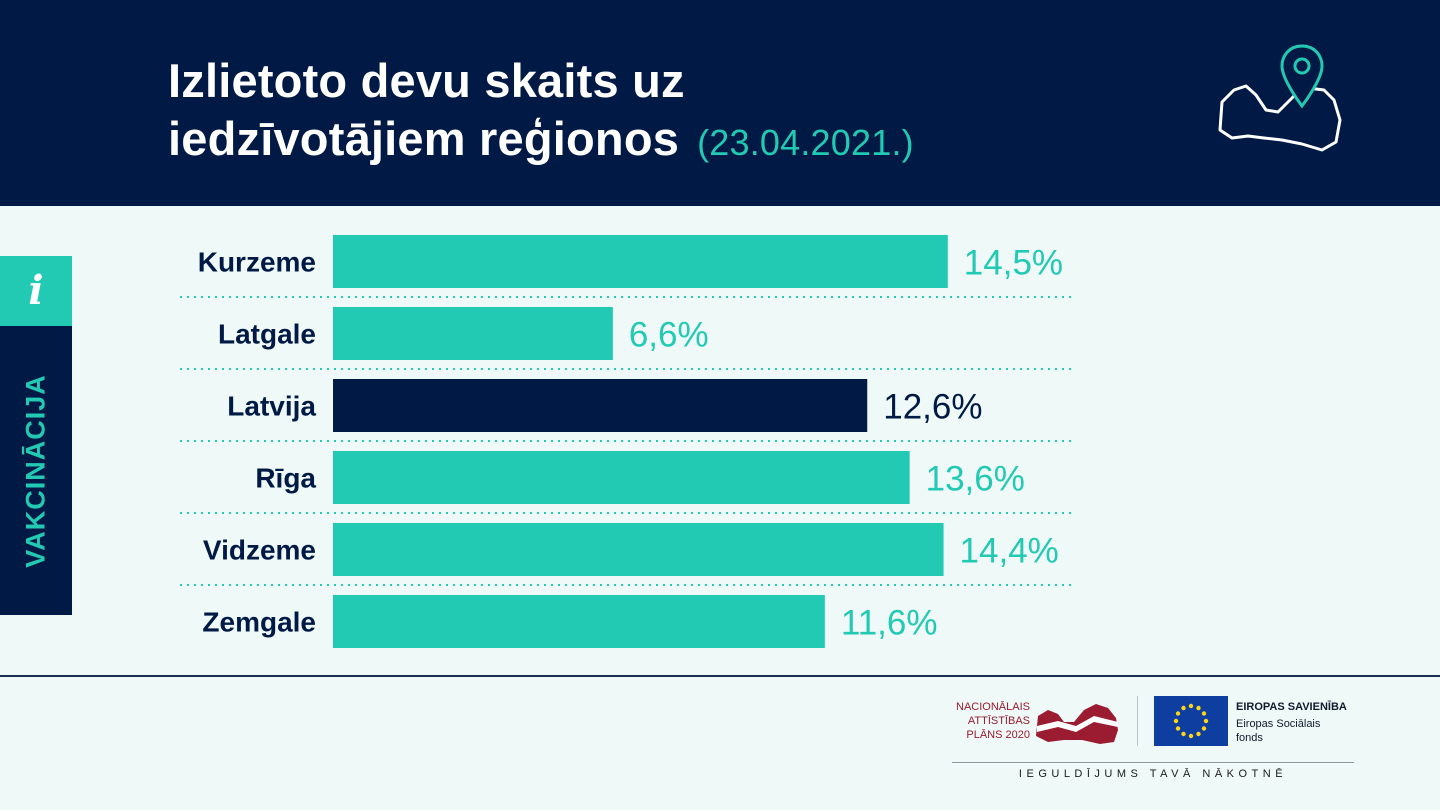 The width and height of the screenshot is (1440, 810). What do you see at coordinates (271, 406) in the screenshot?
I see `category-label-latvija: Latvija` at bounding box center [271, 406].